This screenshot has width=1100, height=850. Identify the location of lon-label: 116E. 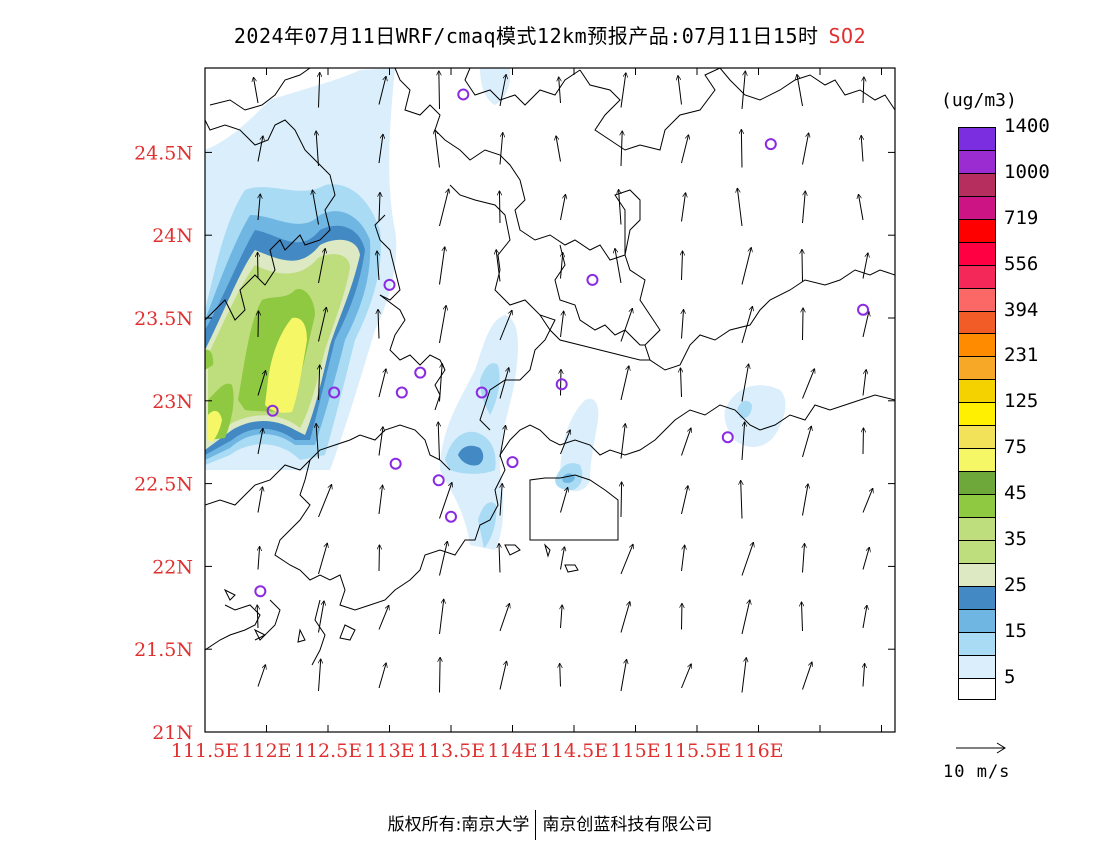
(758, 751).